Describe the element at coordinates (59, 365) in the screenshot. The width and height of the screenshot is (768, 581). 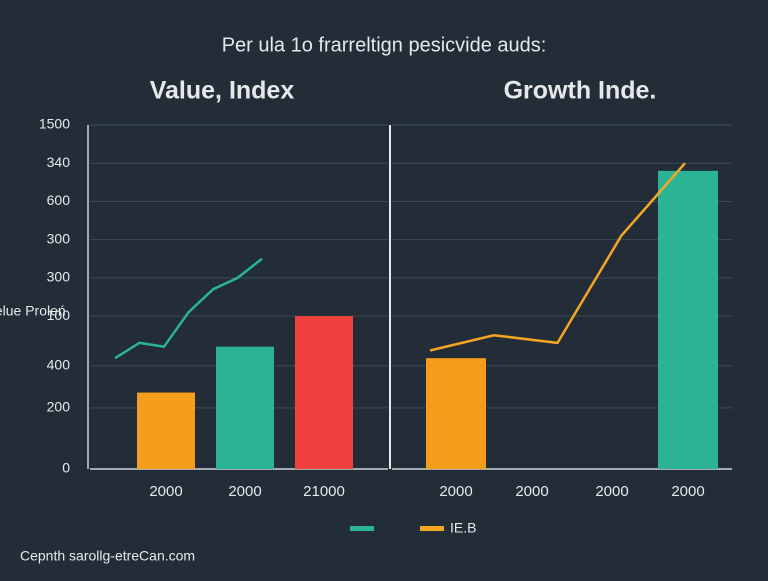
I see `y-tick-label: 400` at that location.